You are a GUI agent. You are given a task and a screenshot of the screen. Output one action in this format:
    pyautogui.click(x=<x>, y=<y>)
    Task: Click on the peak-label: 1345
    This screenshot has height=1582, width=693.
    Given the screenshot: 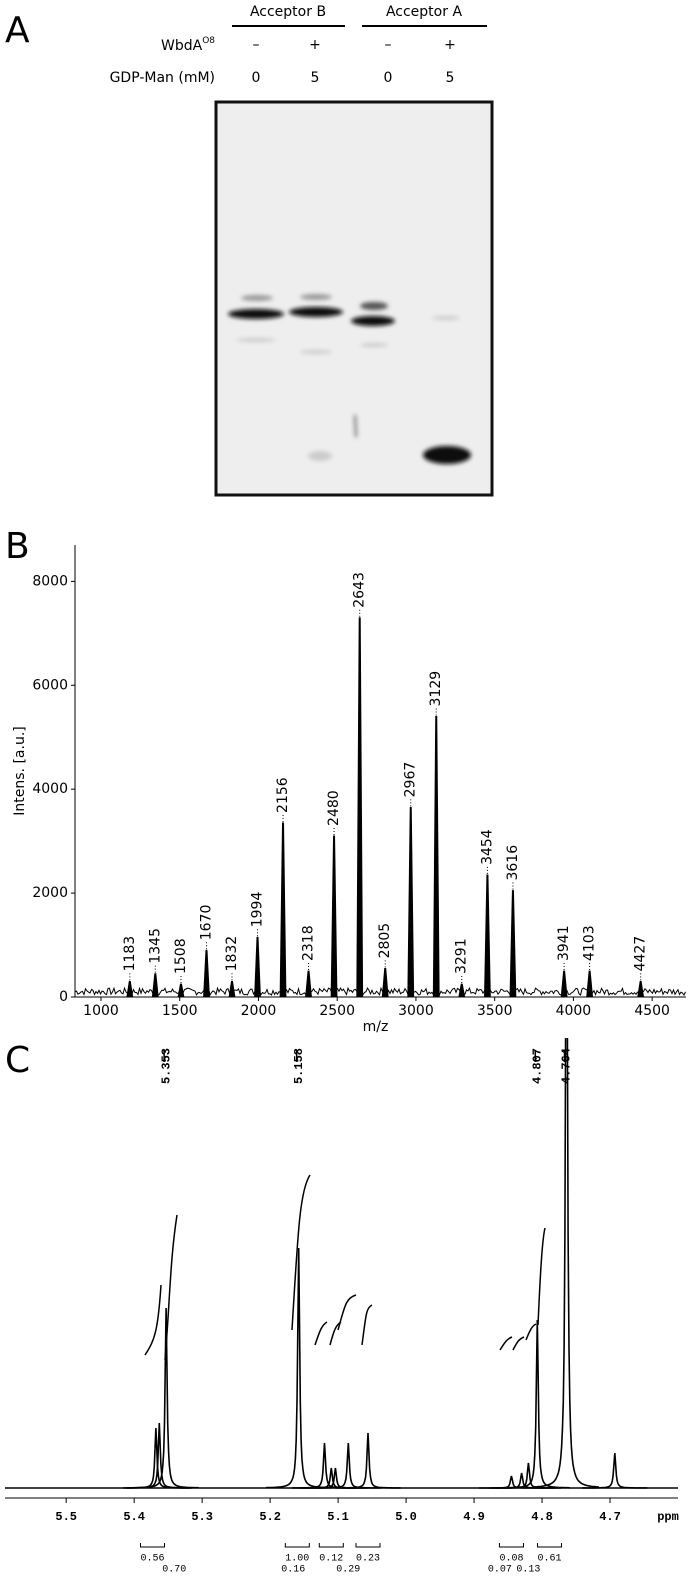 What is the action you would take?
    pyautogui.click(x=155, y=946)
    